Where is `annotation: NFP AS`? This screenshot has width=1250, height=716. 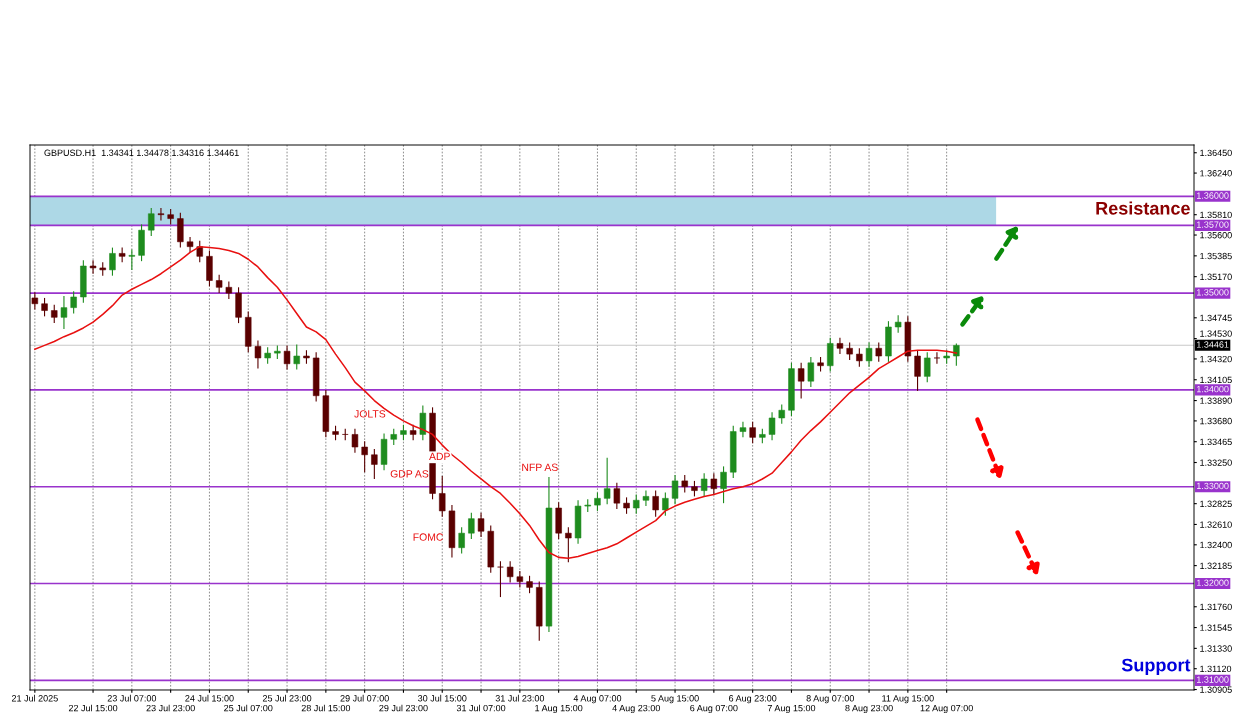
annotation: NFP AS is located at coordinates (540, 467).